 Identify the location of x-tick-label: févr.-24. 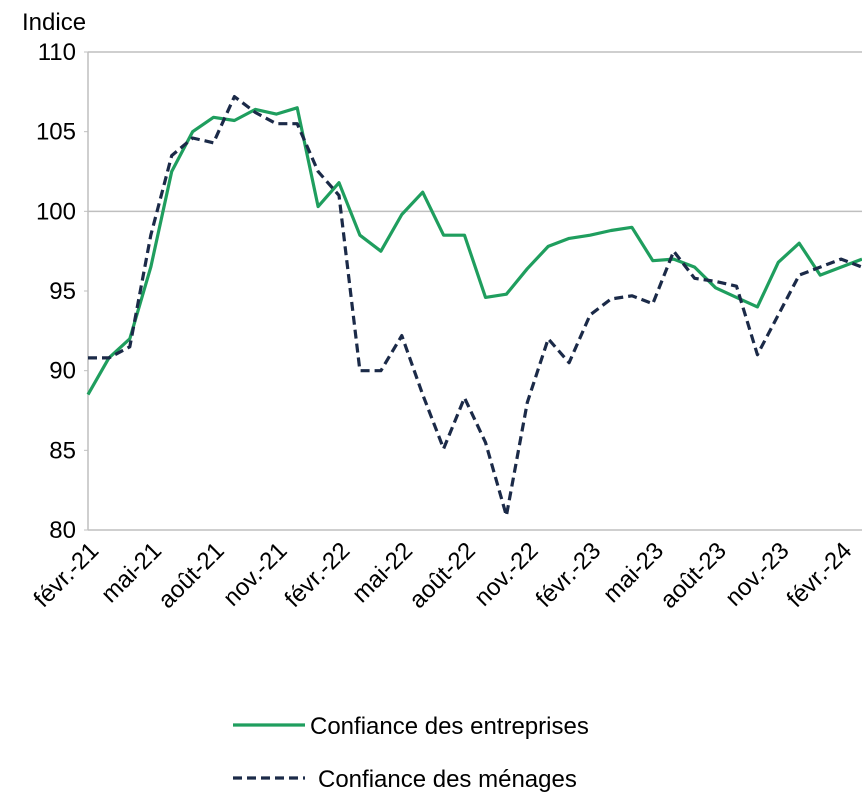
(820, 575).